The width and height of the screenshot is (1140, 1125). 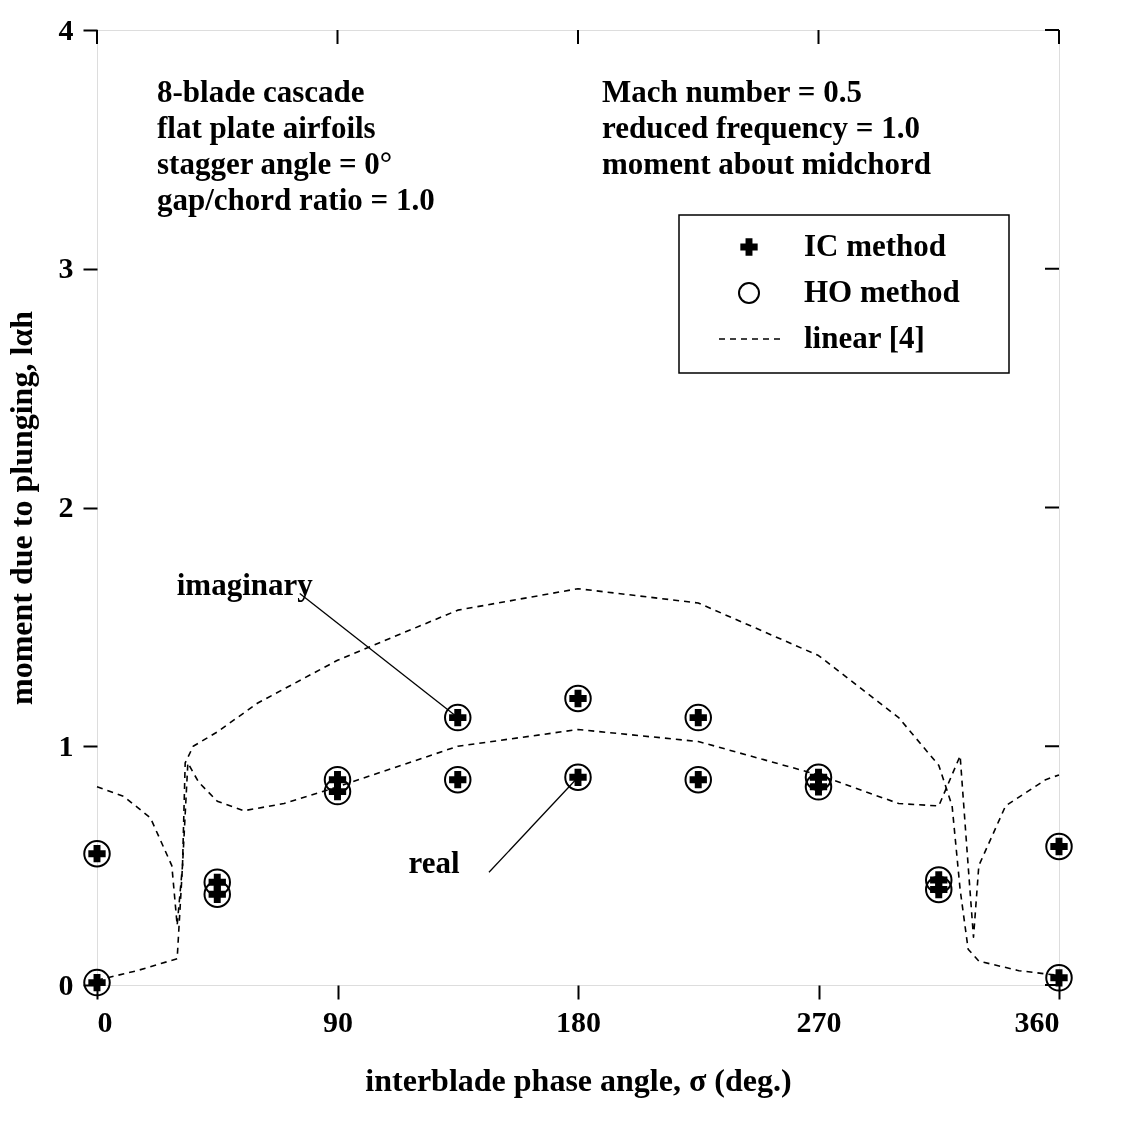 I want to click on y-tick-label: 1, so click(x=66, y=745).